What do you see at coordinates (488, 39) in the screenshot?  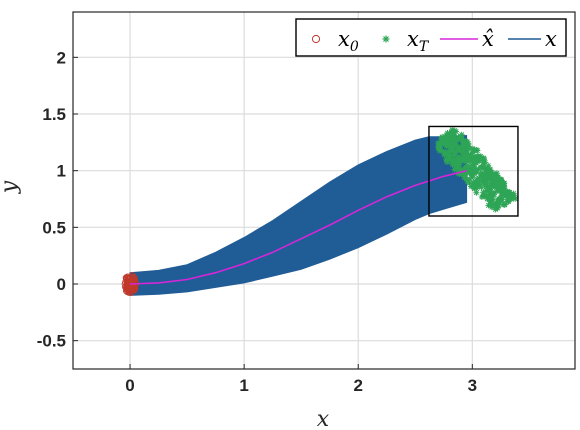 I see `legend-xhat-label: x̂` at bounding box center [488, 39].